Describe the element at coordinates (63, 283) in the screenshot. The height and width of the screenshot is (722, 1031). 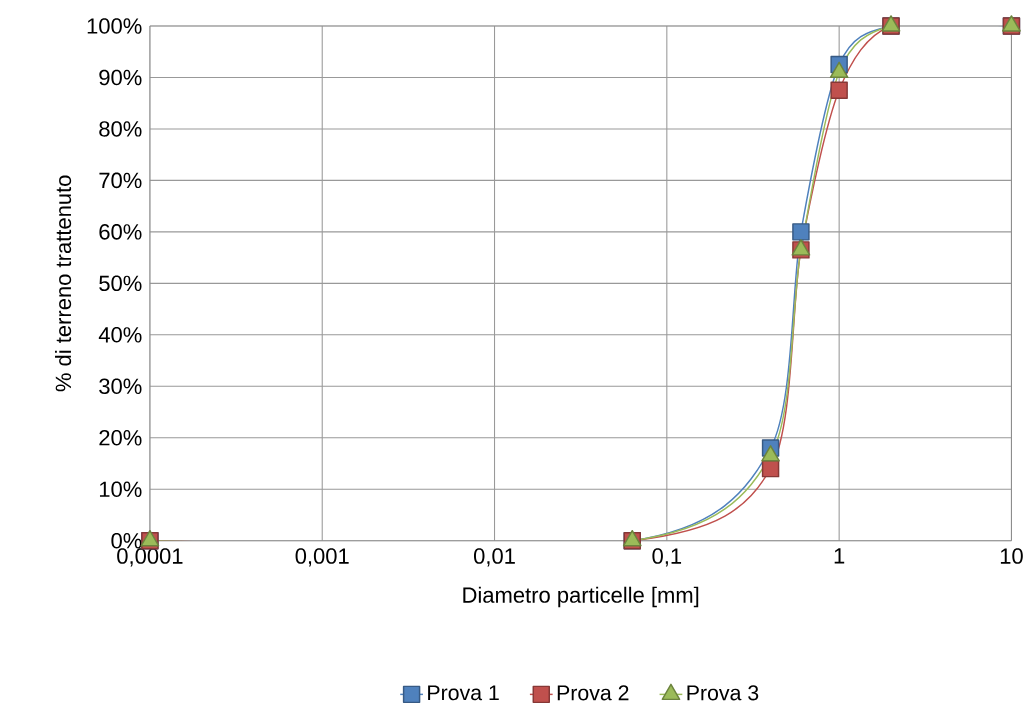
I see `y-axis-title: % di terreno trattenuto` at that location.